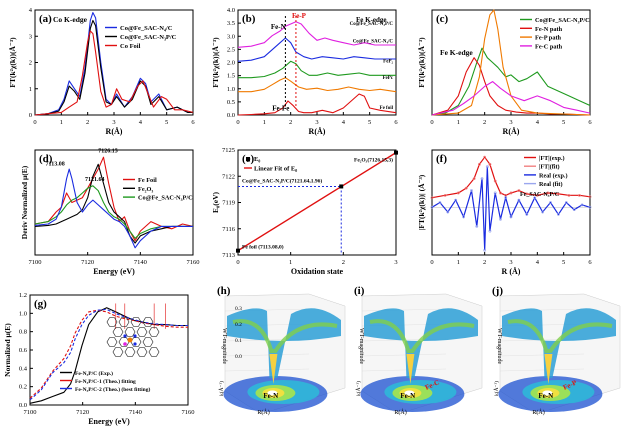 The image size is (640, 429). Describe the element at coordinates (442, 19) in the screenshot. I see `panel-letter: (c)` at that location.